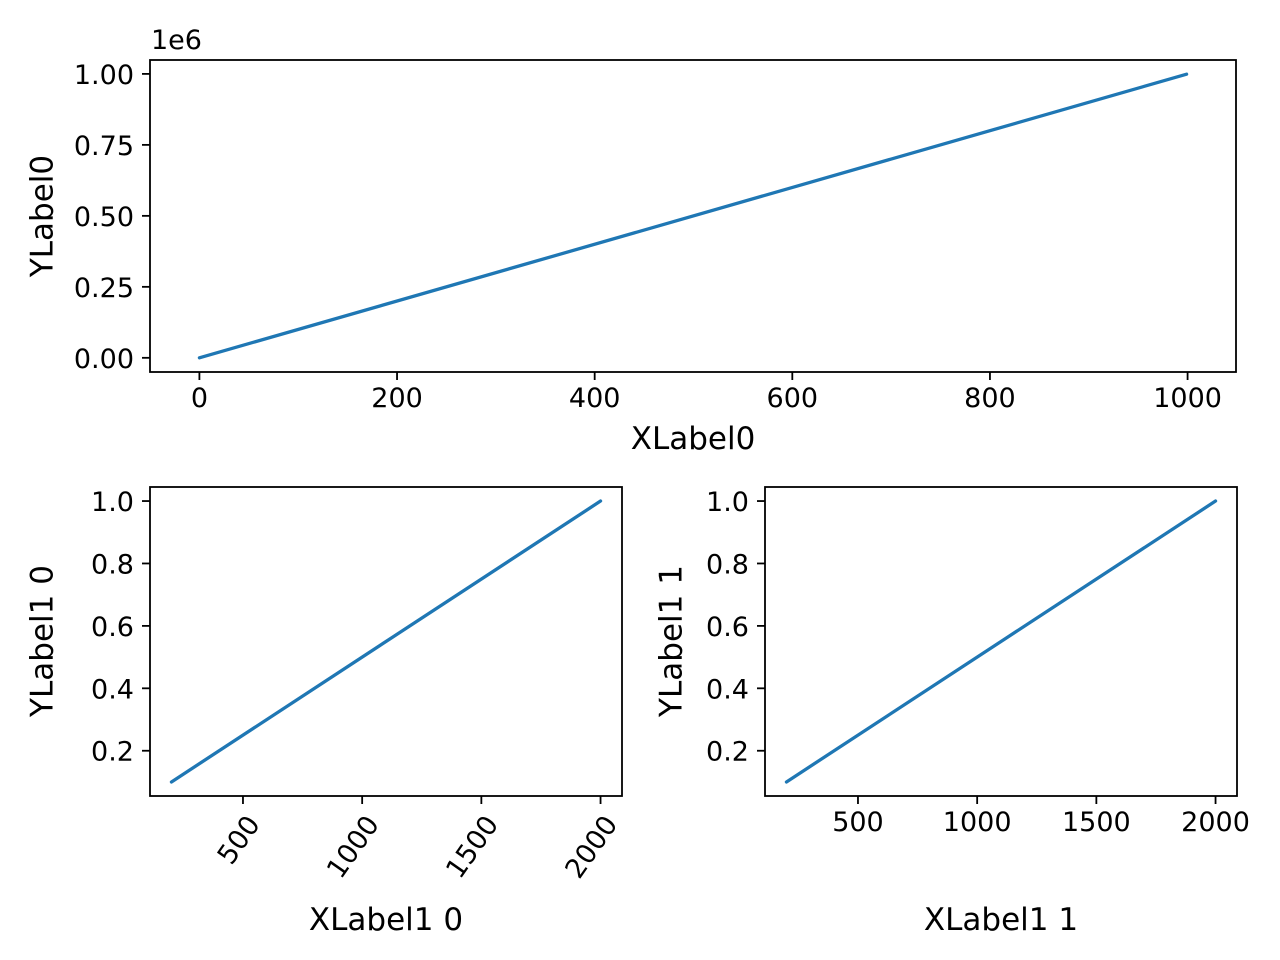 The height and width of the screenshot is (960, 1280). What do you see at coordinates (397, 398) in the screenshot?
I see `x-tick-label: 200` at bounding box center [397, 398].